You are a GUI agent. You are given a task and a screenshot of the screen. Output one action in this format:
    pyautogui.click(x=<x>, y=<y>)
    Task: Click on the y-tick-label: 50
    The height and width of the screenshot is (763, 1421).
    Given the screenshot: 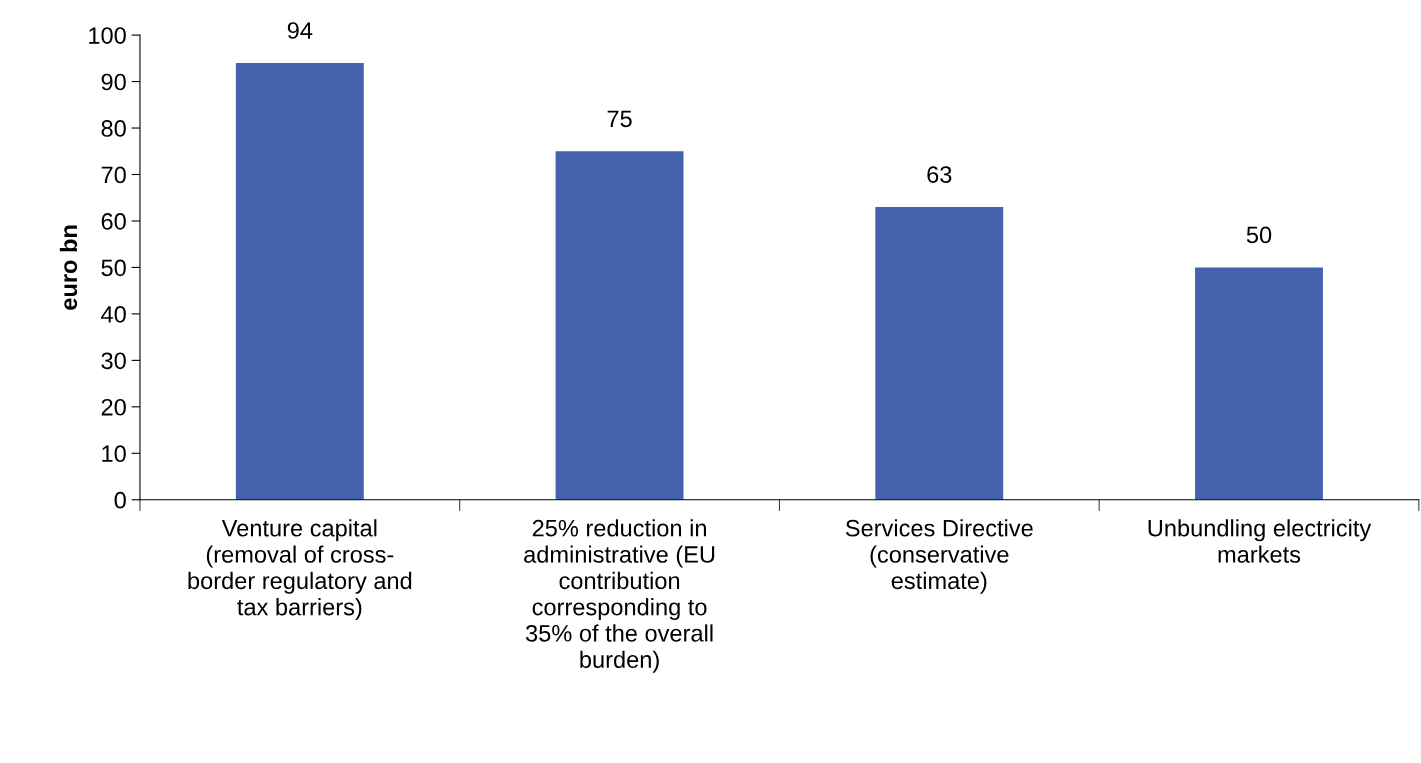 What is the action you would take?
    pyautogui.click(x=113, y=268)
    